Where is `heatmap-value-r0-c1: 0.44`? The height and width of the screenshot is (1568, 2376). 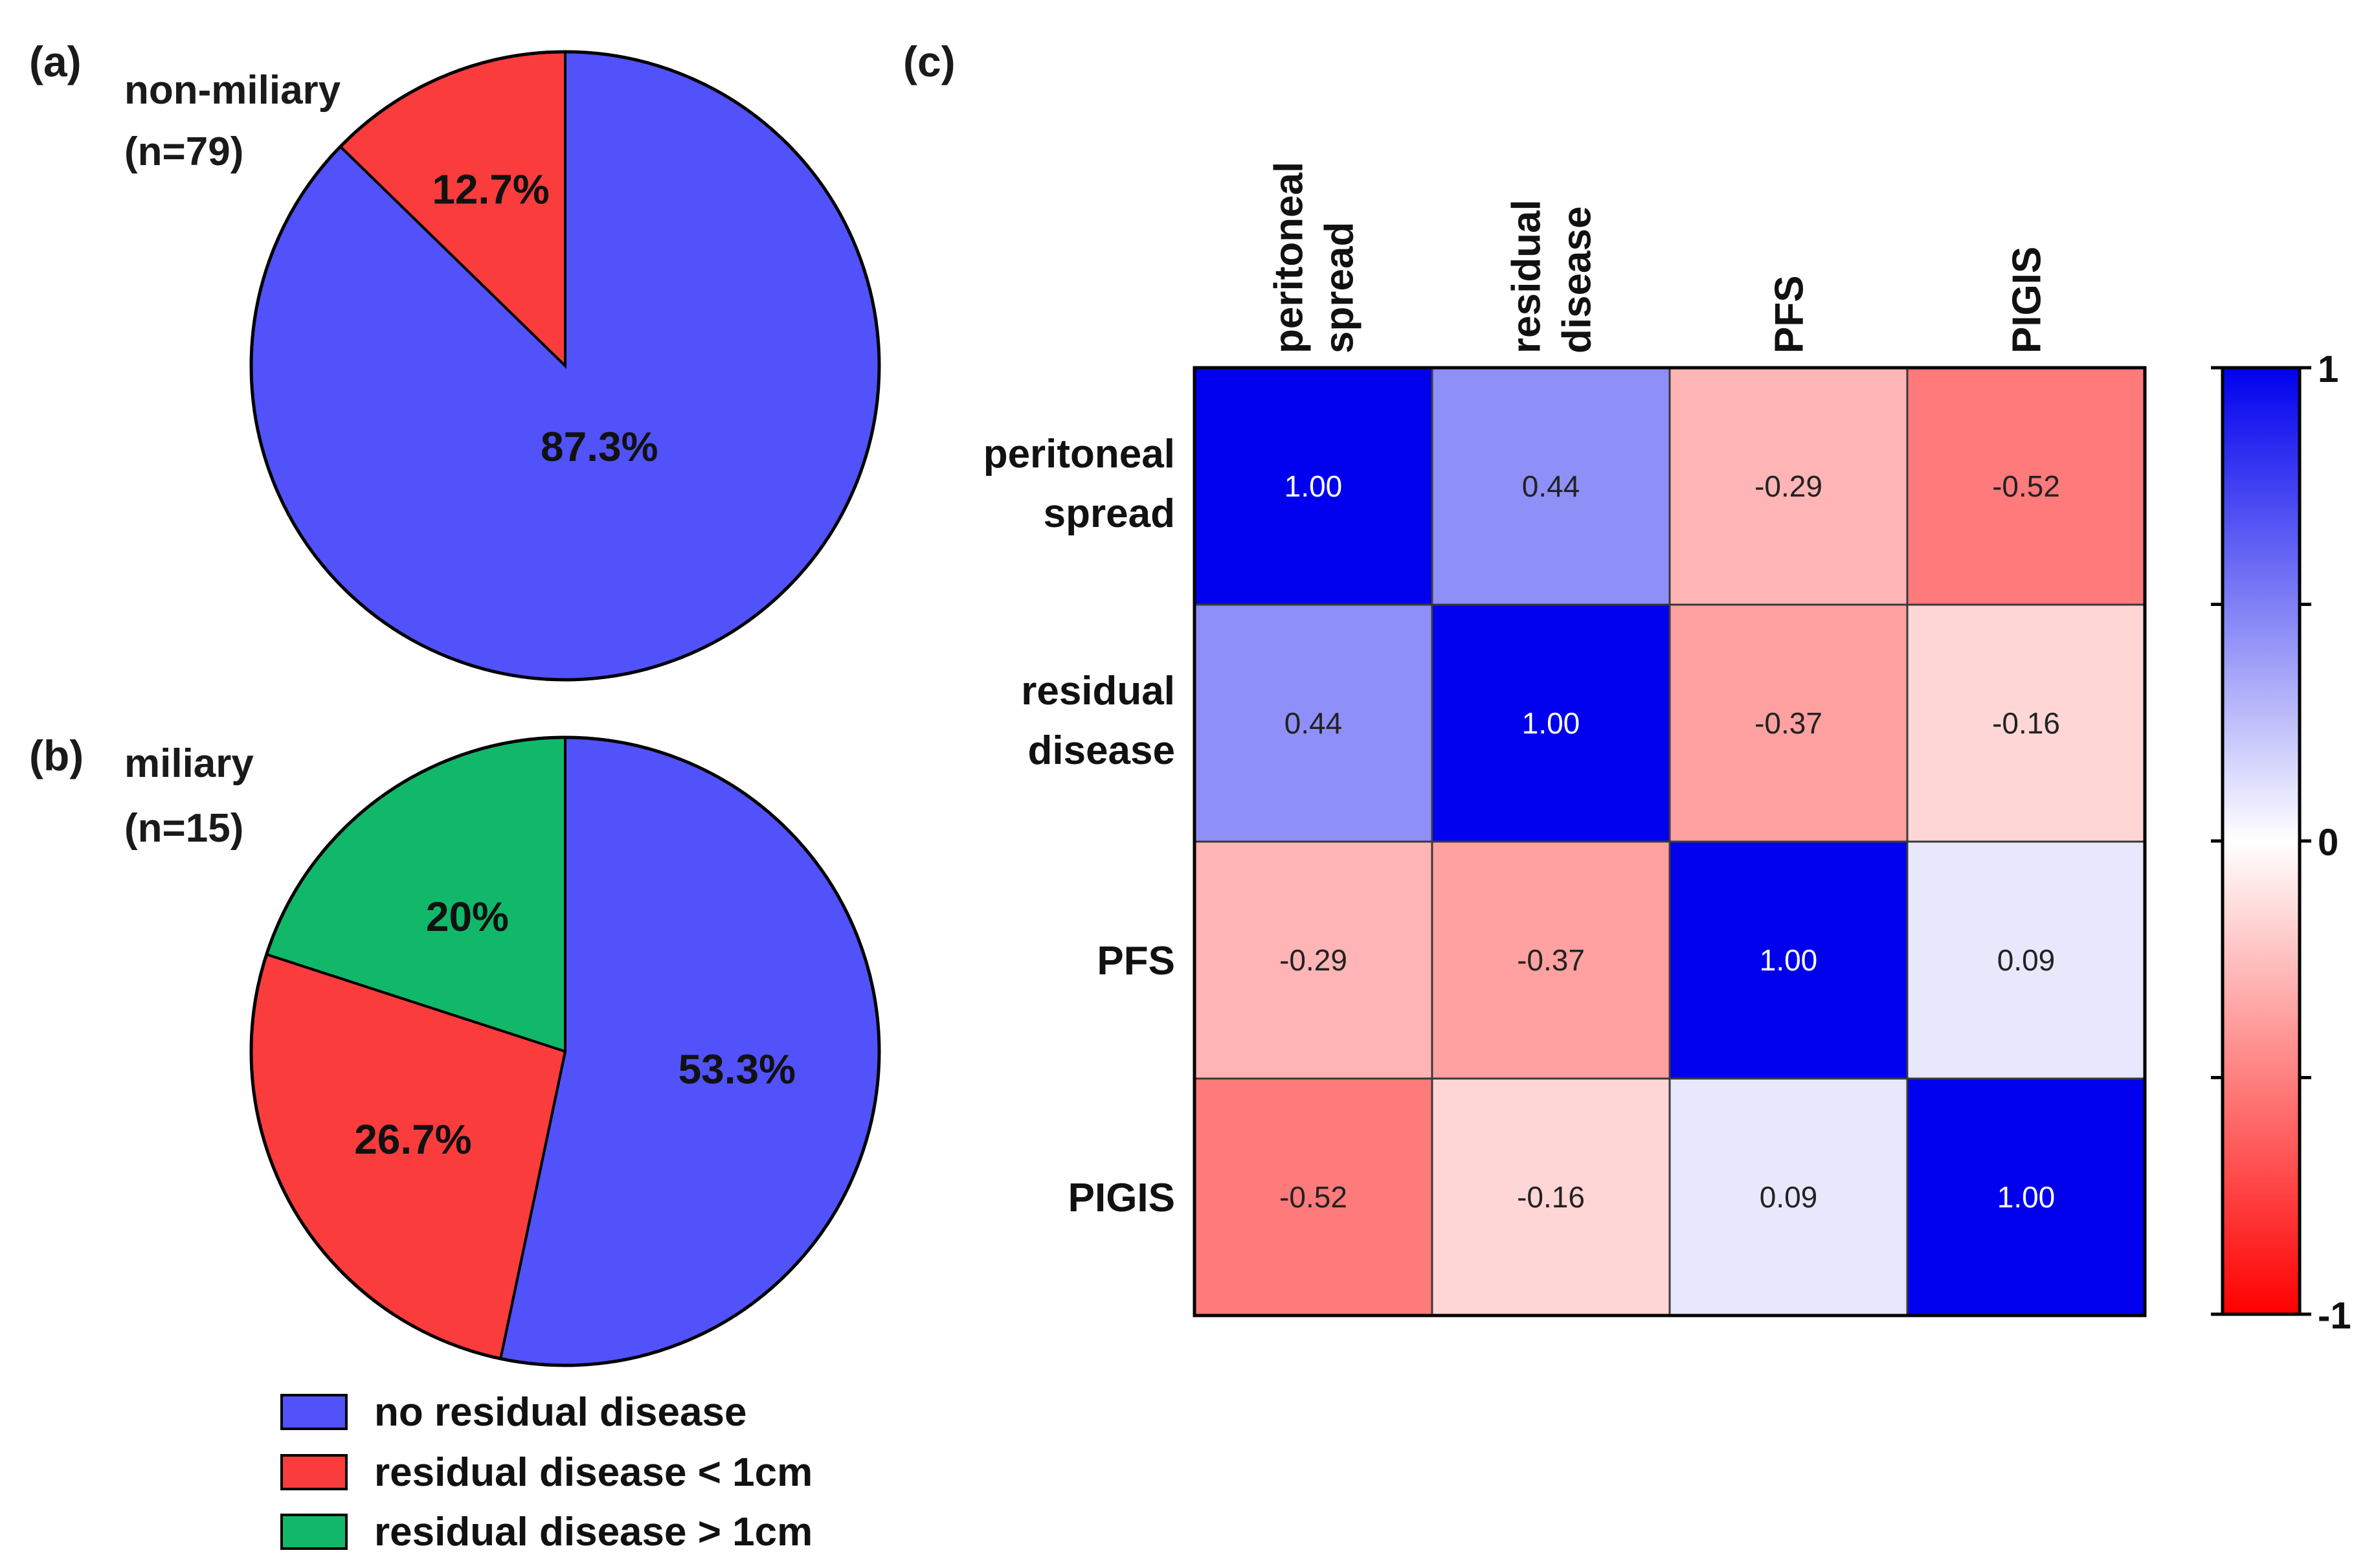
heatmap-value-r0-c1: 0.44 is located at coordinates (1551, 486).